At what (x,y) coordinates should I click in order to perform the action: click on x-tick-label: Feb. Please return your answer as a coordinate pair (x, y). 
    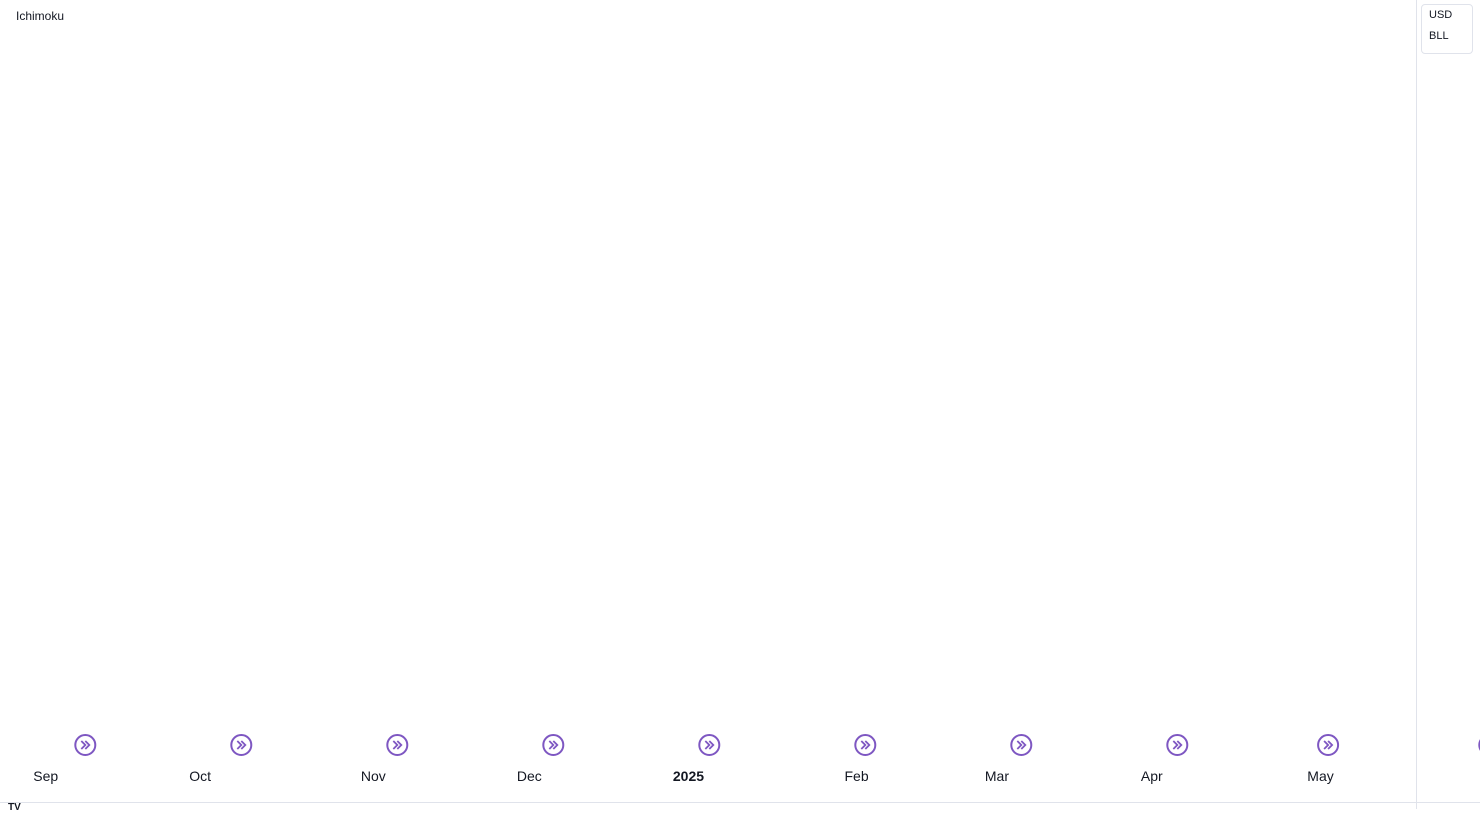
    Looking at the image, I should click on (857, 776).